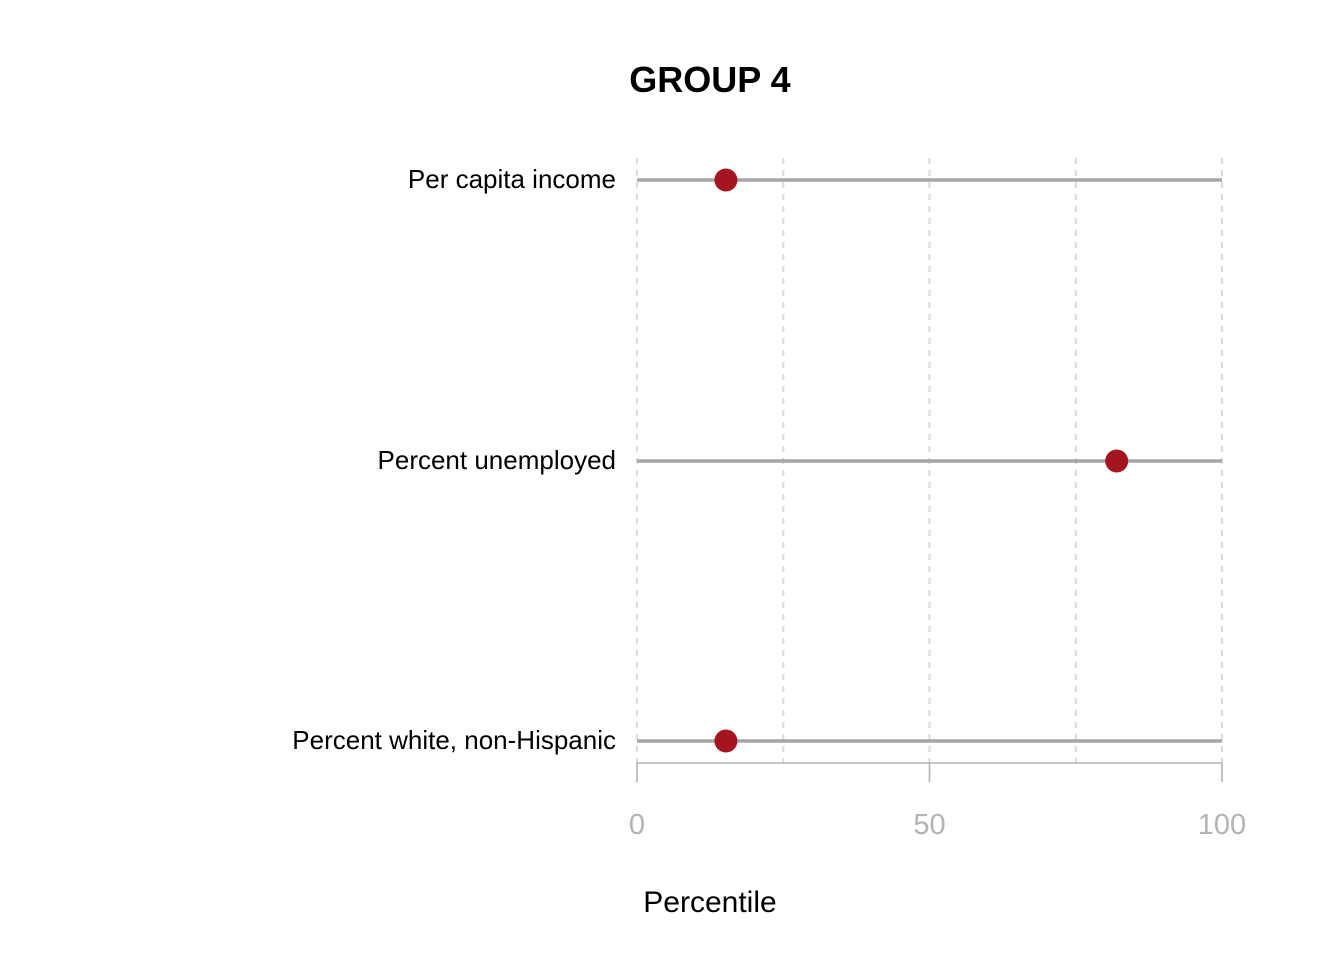  I want to click on data-row: Per capita income, so click(815, 179).